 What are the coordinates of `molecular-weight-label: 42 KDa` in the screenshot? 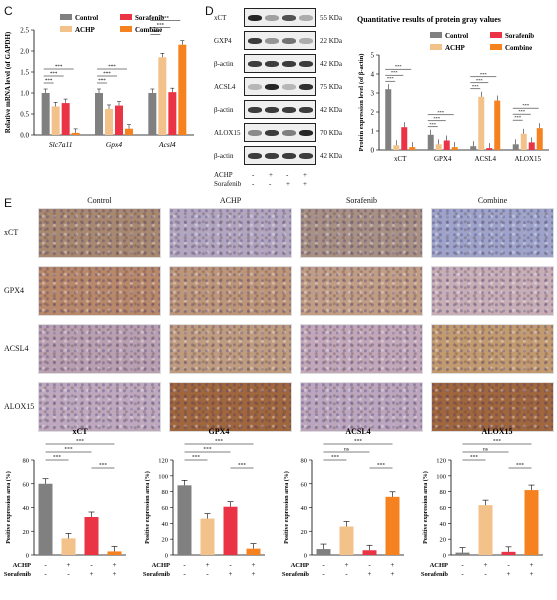 It's located at (331, 156).